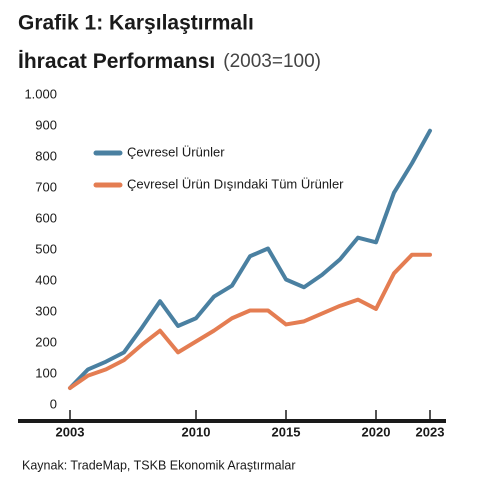  Describe the element at coordinates (136, 23) in the screenshot. I see `chart-title: Grafik 1: Karşılaştırmalı` at that location.